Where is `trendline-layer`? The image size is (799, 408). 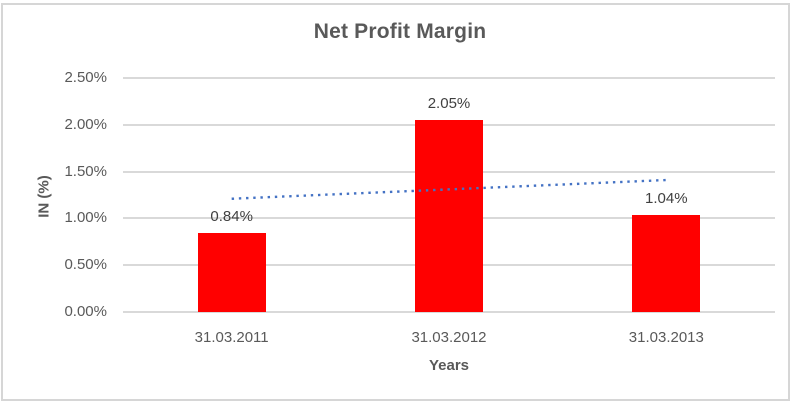 trendline-layer is located at coordinates (449, 189).